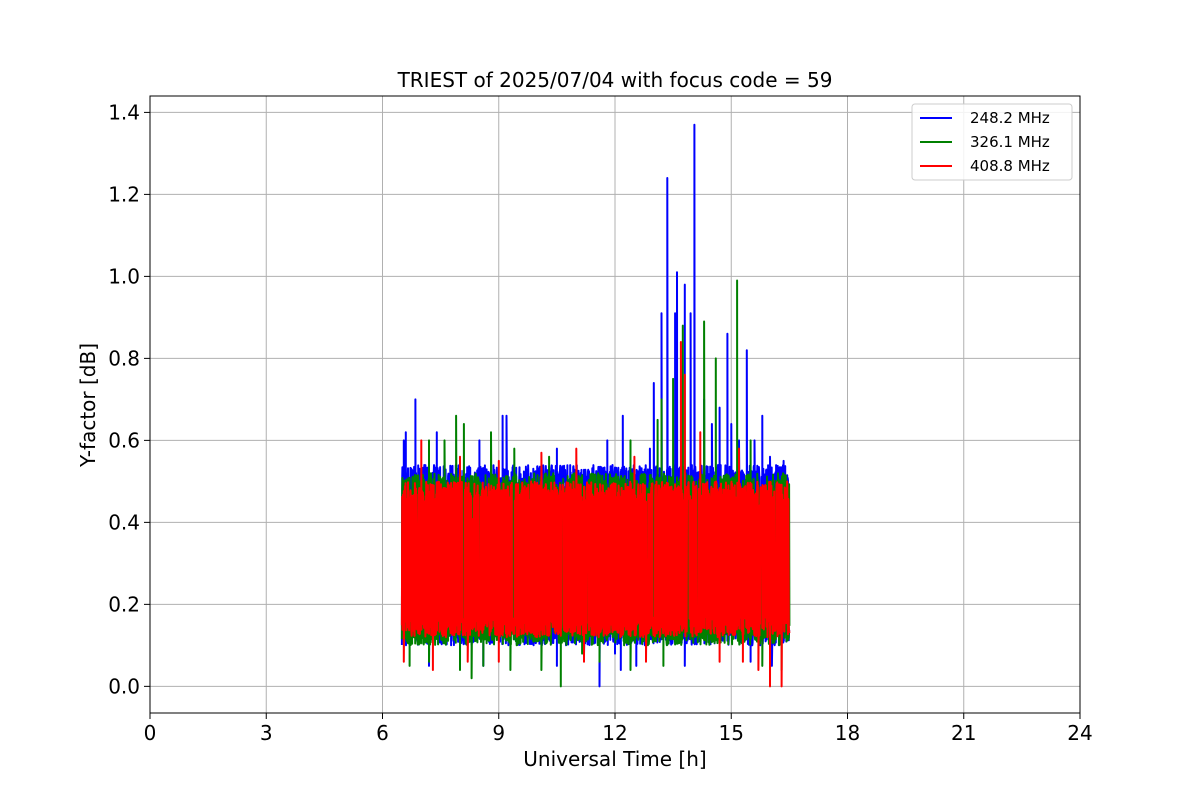  I want to click on y-tick-label: 0.4, so click(124, 522).